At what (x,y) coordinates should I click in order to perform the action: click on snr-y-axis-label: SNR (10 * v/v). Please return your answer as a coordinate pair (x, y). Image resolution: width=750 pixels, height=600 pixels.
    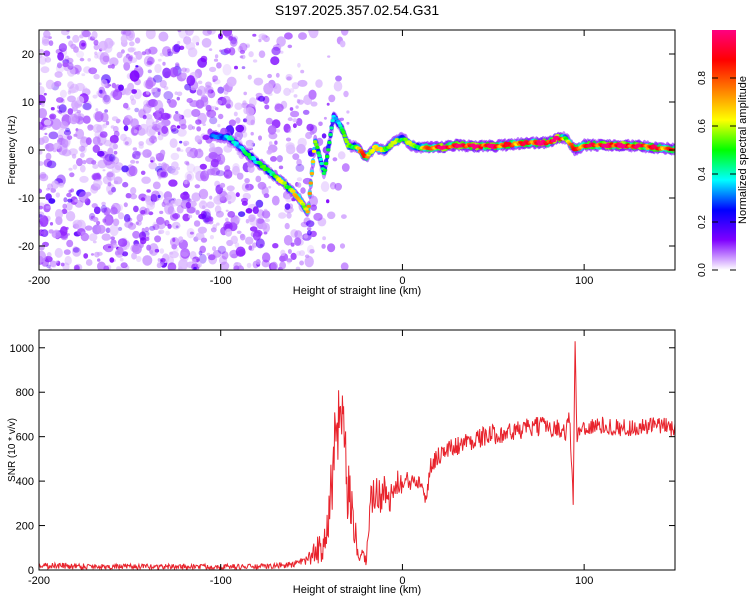
    Looking at the image, I should click on (12, 450).